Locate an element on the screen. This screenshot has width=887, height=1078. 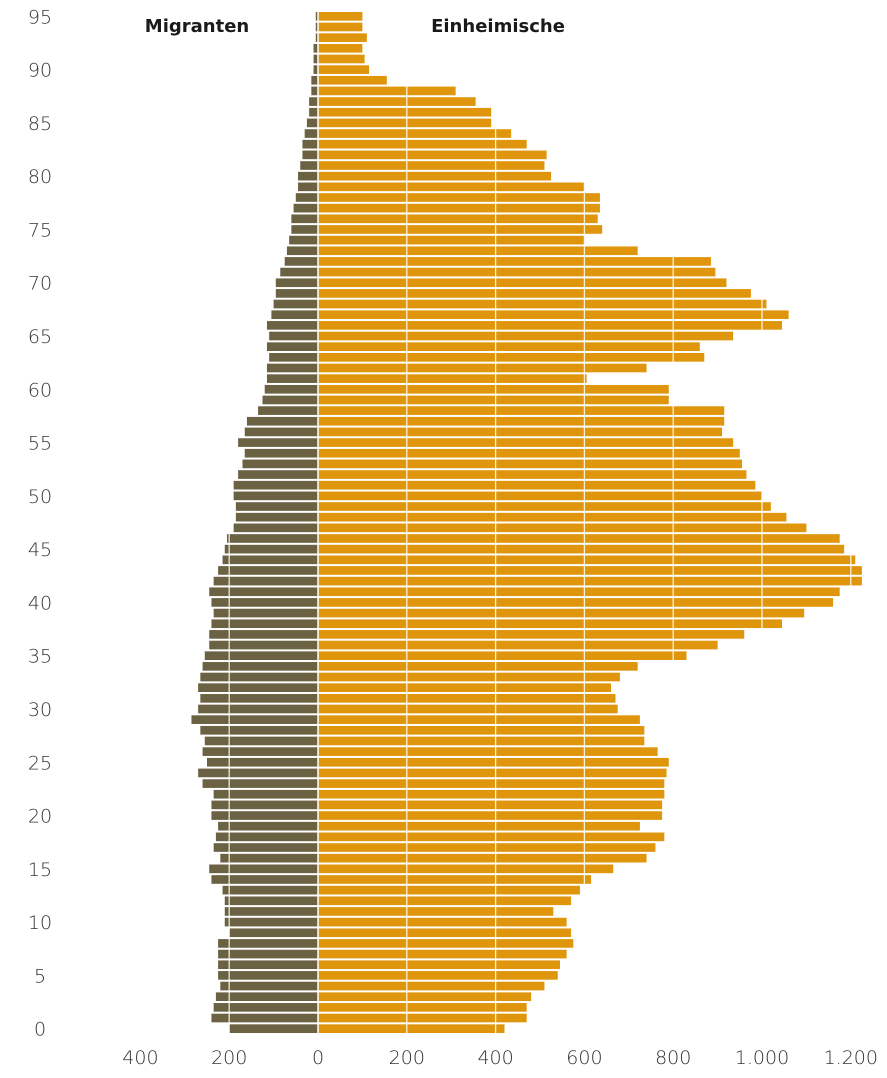
y-tick-25: 25 is located at coordinates (40, 763).